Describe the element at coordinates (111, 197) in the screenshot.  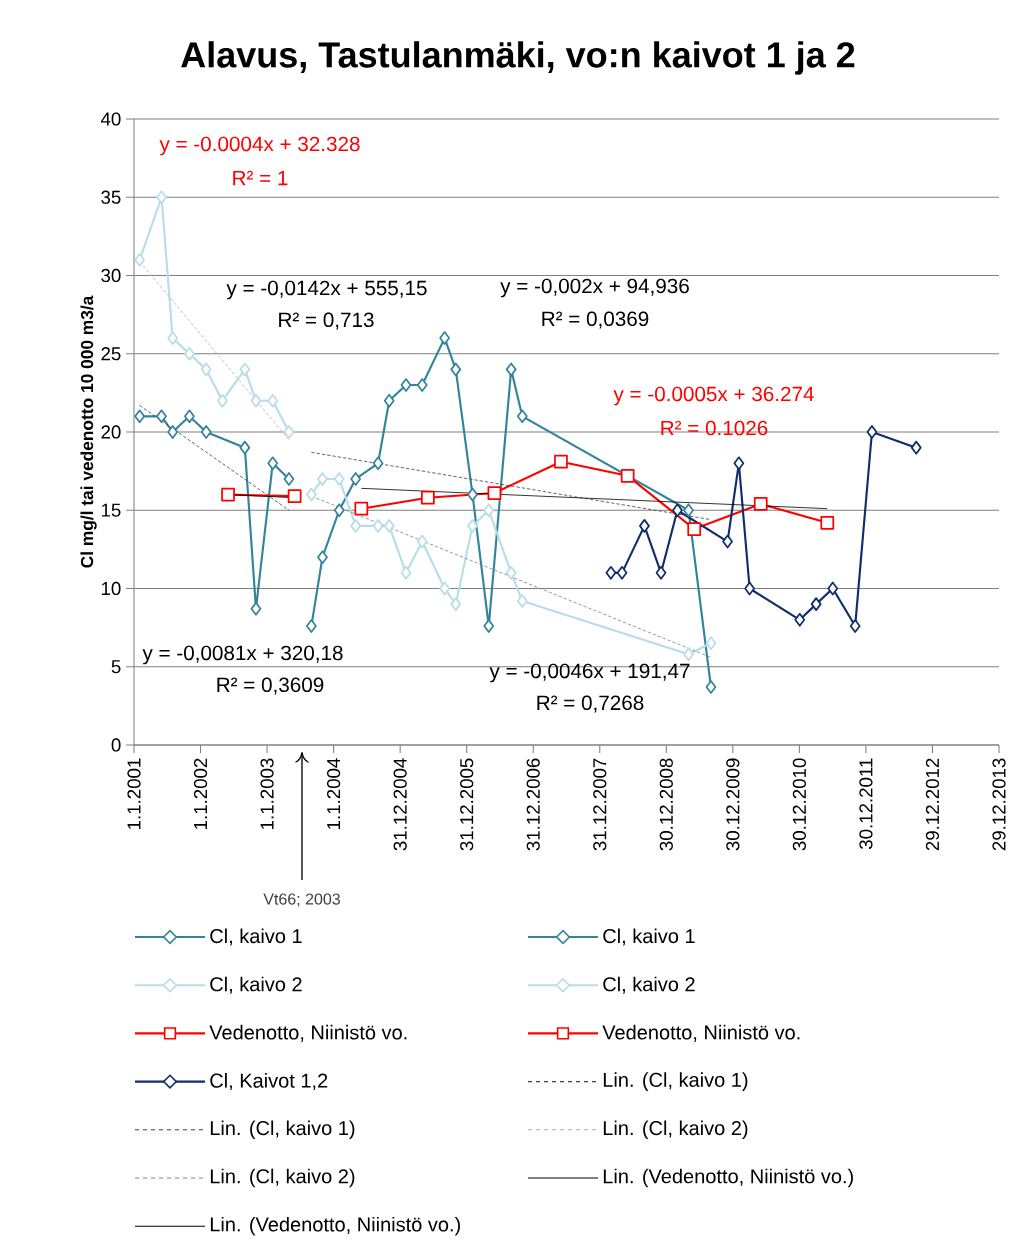
I see `y-tick-label: 35` at that location.